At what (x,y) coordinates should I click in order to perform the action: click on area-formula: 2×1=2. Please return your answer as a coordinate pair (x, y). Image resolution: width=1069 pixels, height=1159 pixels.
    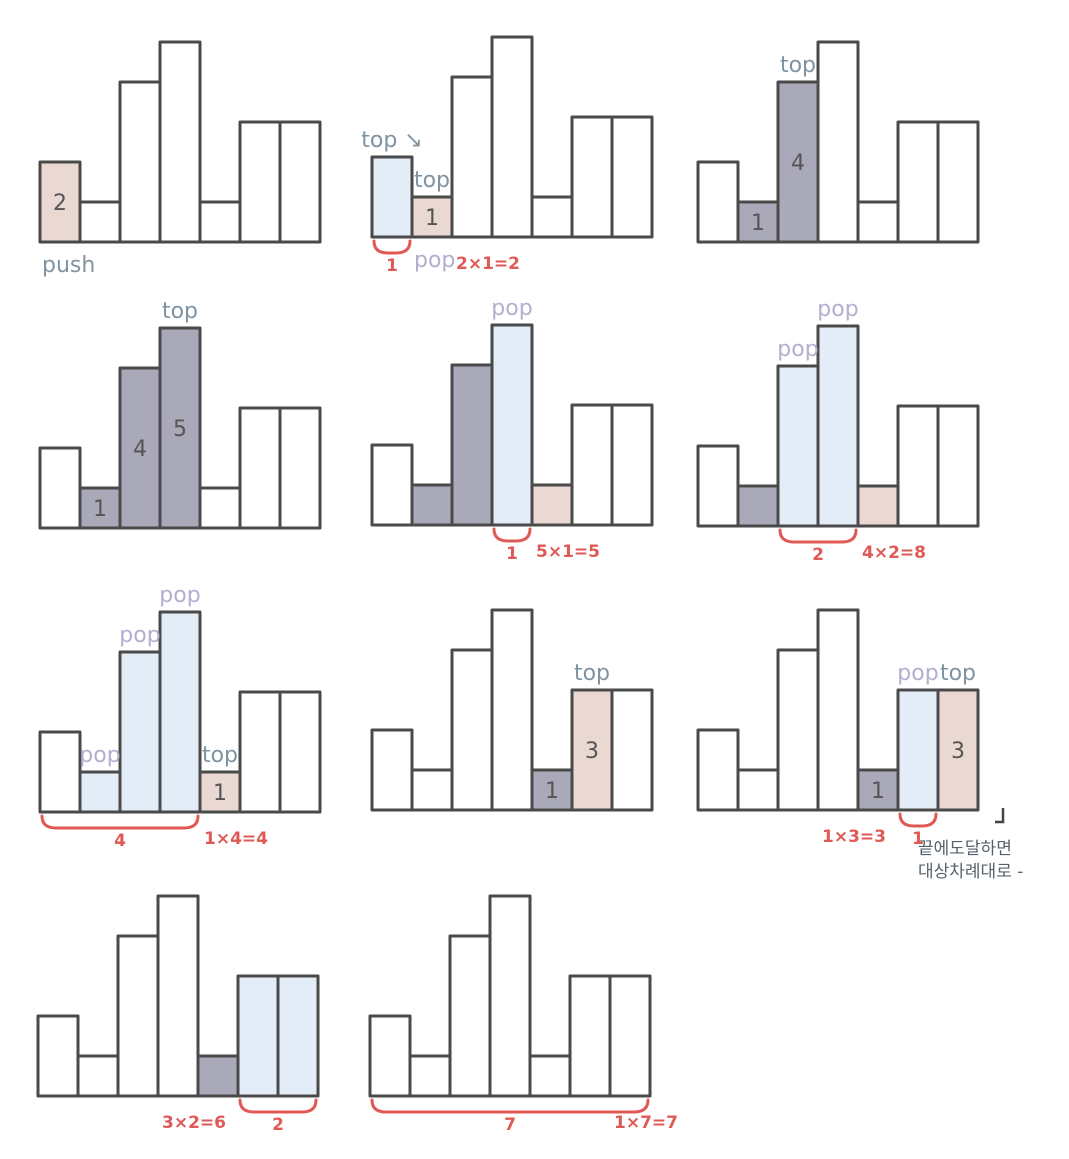
    Looking at the image, I should click on (488, 264).